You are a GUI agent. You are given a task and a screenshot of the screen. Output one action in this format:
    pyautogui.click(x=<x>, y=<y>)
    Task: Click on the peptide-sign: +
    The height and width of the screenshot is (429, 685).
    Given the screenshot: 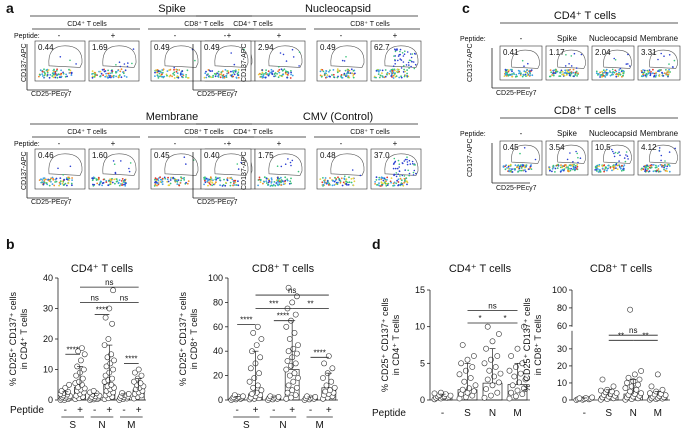 What is the action you would take?
    pyautogui.click(x=113, y=35)
    